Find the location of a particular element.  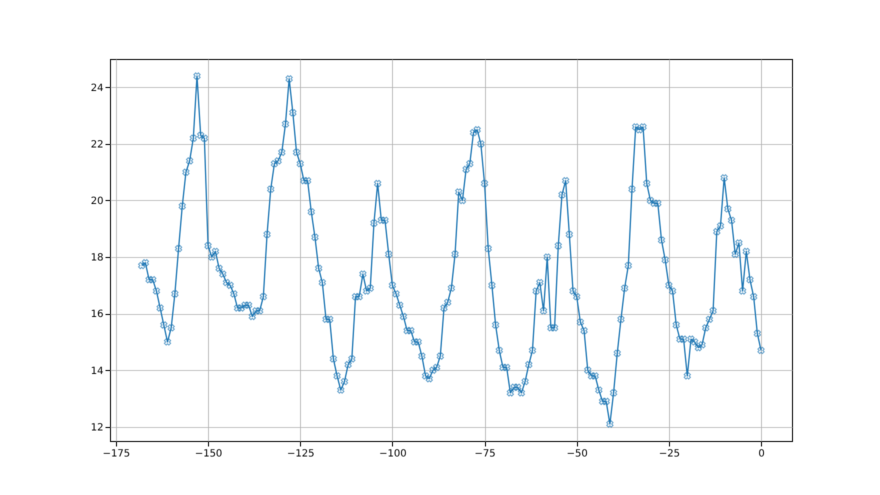

y-tick-label: 20 is located at coordinates (97, 201).